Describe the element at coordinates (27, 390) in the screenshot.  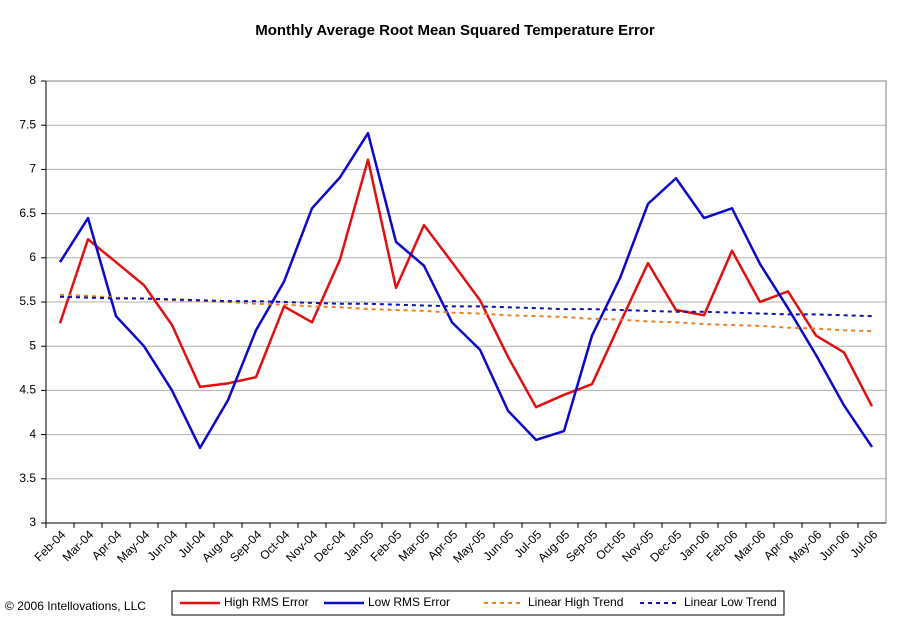
I see `y-tick-label: 4.5` at that location.